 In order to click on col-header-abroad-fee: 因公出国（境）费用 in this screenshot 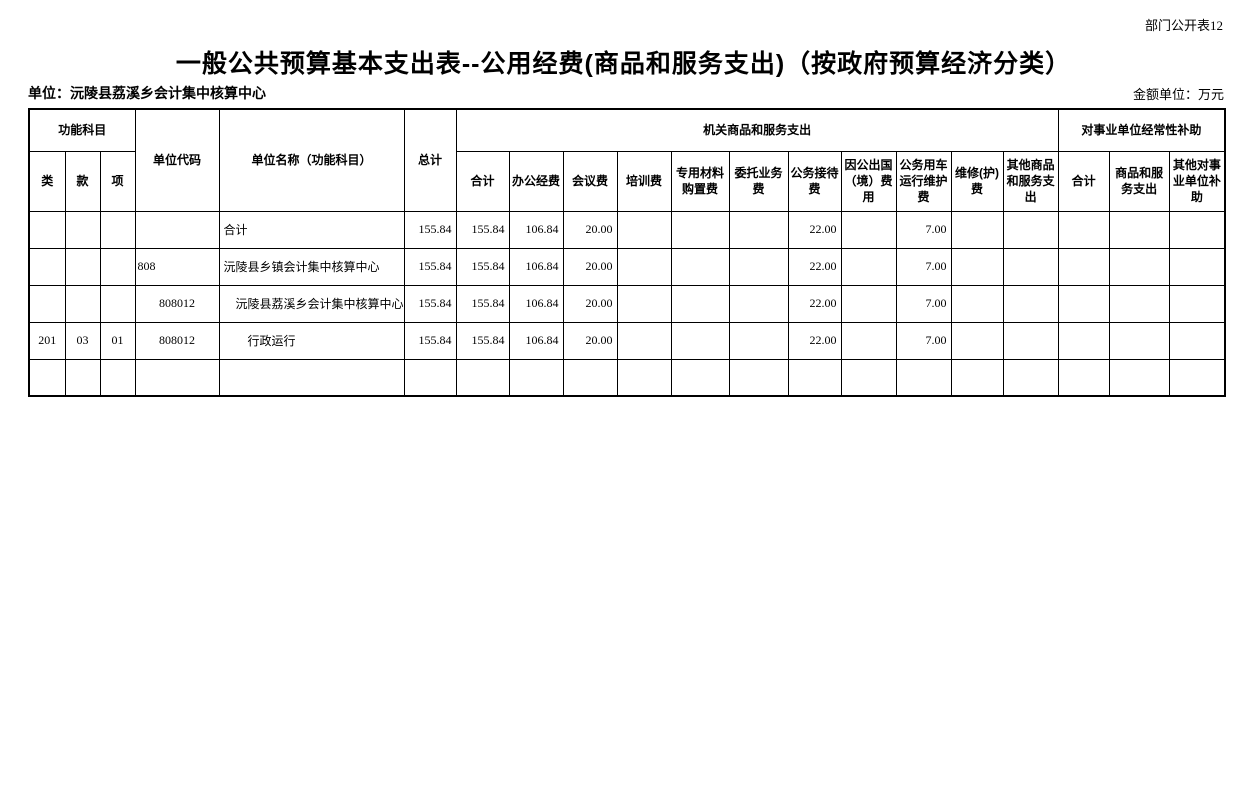, I will do `click(868, 181)`.